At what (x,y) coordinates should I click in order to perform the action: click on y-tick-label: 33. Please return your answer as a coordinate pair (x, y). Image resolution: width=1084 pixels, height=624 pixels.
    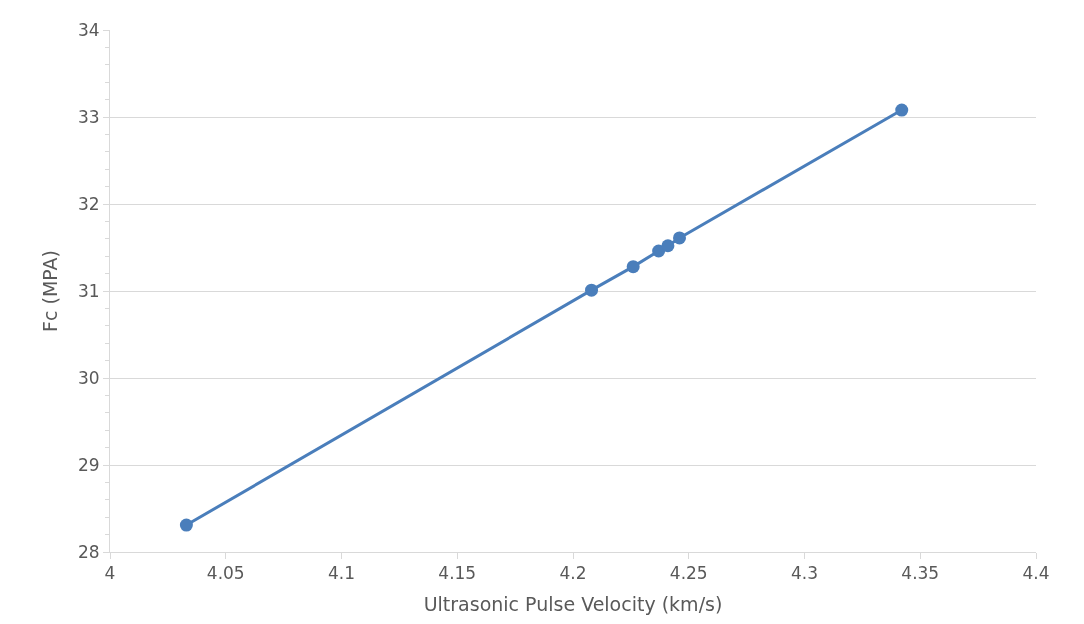
    Looking at the image, I should click on (88, 116).